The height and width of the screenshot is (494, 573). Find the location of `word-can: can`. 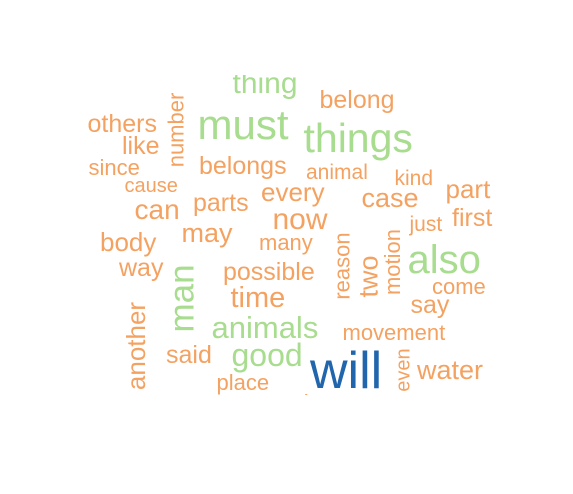

word-can: can is located at coordinates (157, 209).